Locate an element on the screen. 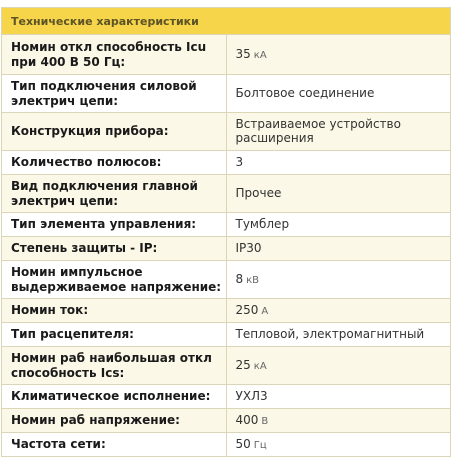 This screenshot has height=461, width=455. spec-value: Встраиваемое устройство расширения is located at coordinates (318, 130).